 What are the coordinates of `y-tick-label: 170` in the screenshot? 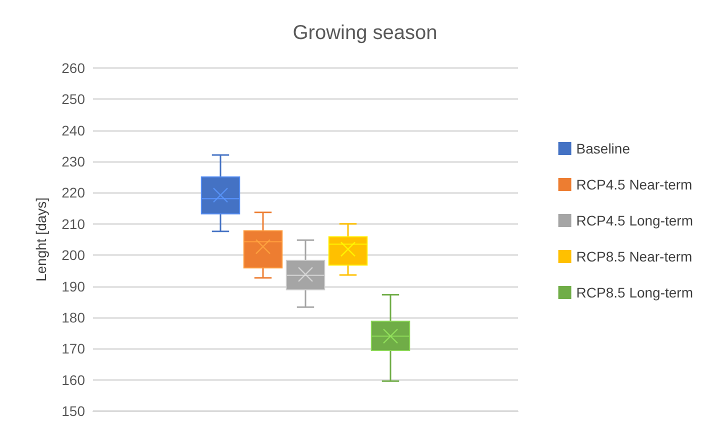 It's located at (74, 348).